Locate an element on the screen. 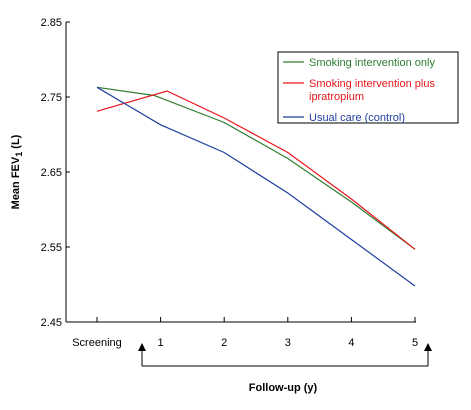 Image resolution: width=471 pixels, height=410 pixels. legend-label-3: Usual care (control) is located at coordinates (357, 118).